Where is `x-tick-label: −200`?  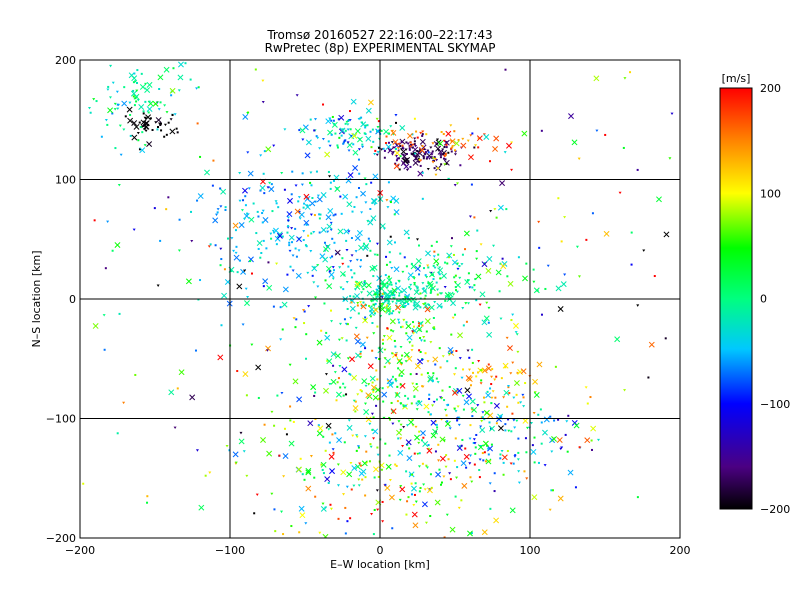
x-tick-label: −200 is located at coordinates (80, 550).